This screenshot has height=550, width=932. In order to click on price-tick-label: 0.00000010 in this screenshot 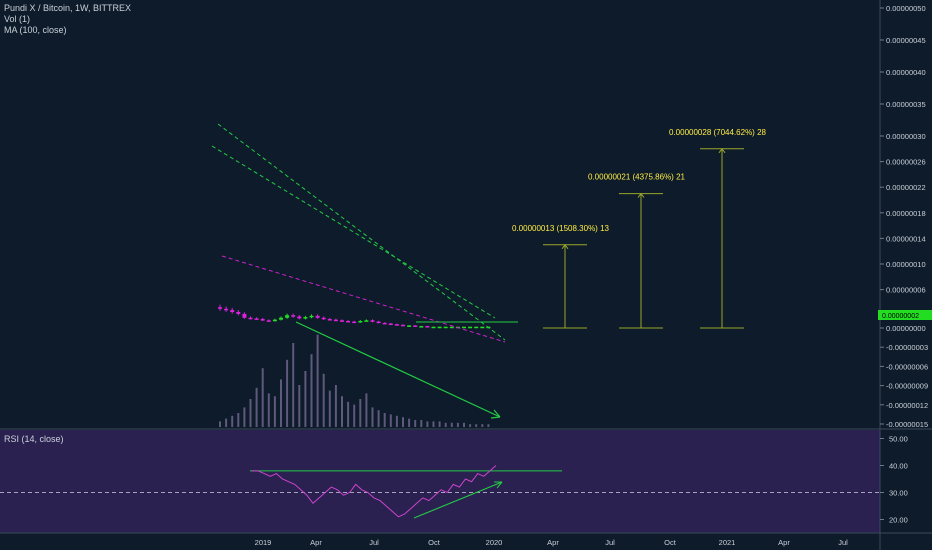, I will do `click(906, 264)`.